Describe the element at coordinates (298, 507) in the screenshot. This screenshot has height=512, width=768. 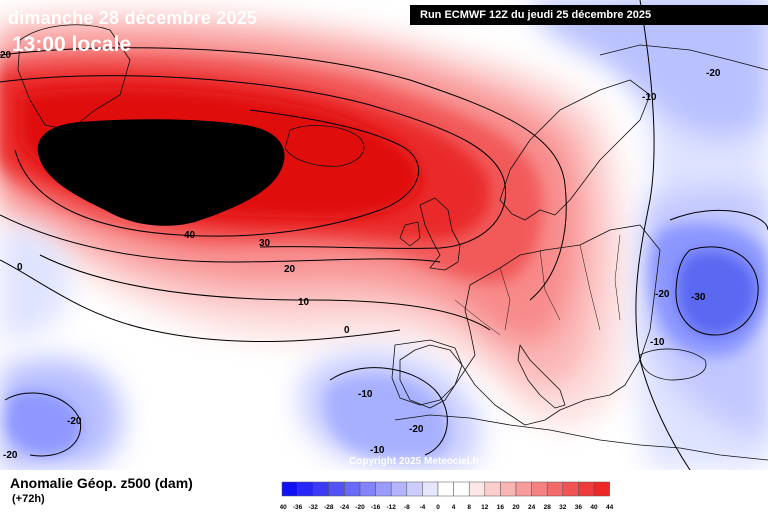
I see `legend-tick-label: -36` at that location.